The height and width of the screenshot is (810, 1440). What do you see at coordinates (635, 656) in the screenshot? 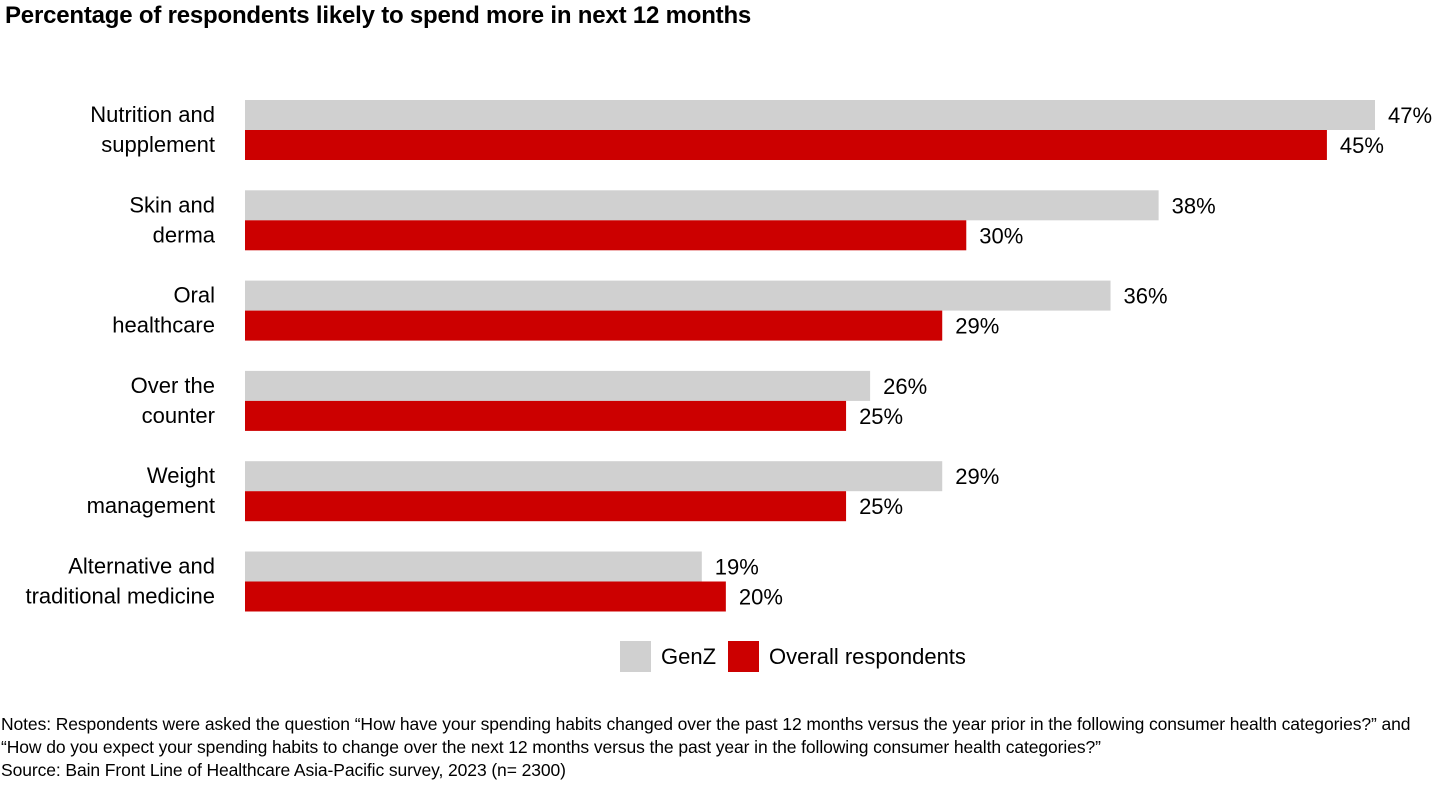
I see `legend-swatch-genz` at bounding box center [635, 656].